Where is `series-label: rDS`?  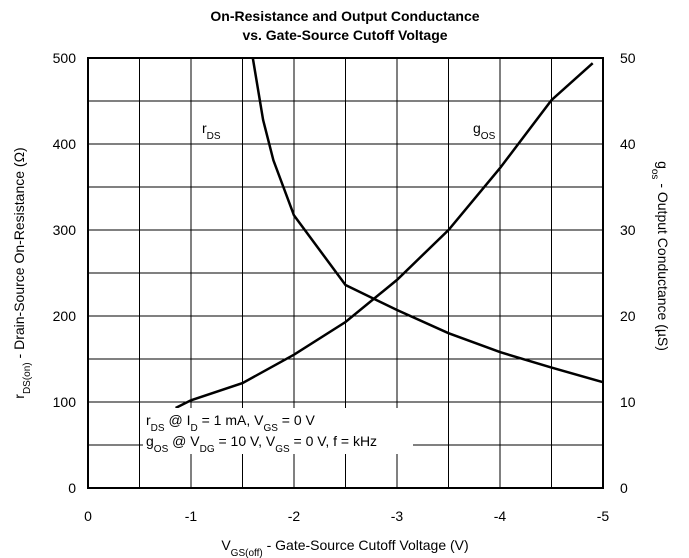
series-label: rDS is located at coordinates (211, 131).